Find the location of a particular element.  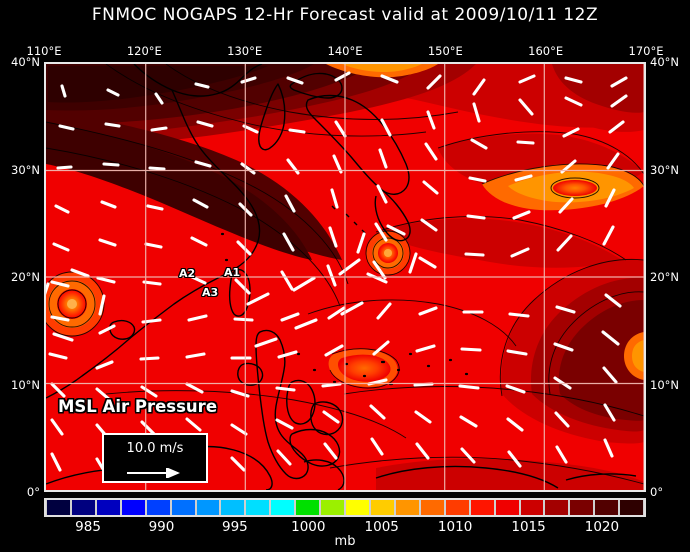

axis-y-tick-right: 20°N is located at coordinates (664, 277).